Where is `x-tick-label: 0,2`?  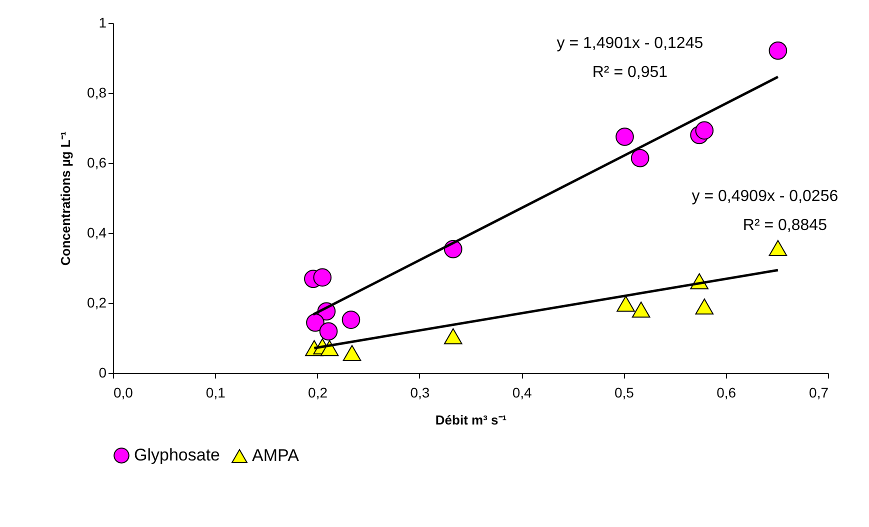
x-tick-label: 0,2 is located at coordinates (318, 392).